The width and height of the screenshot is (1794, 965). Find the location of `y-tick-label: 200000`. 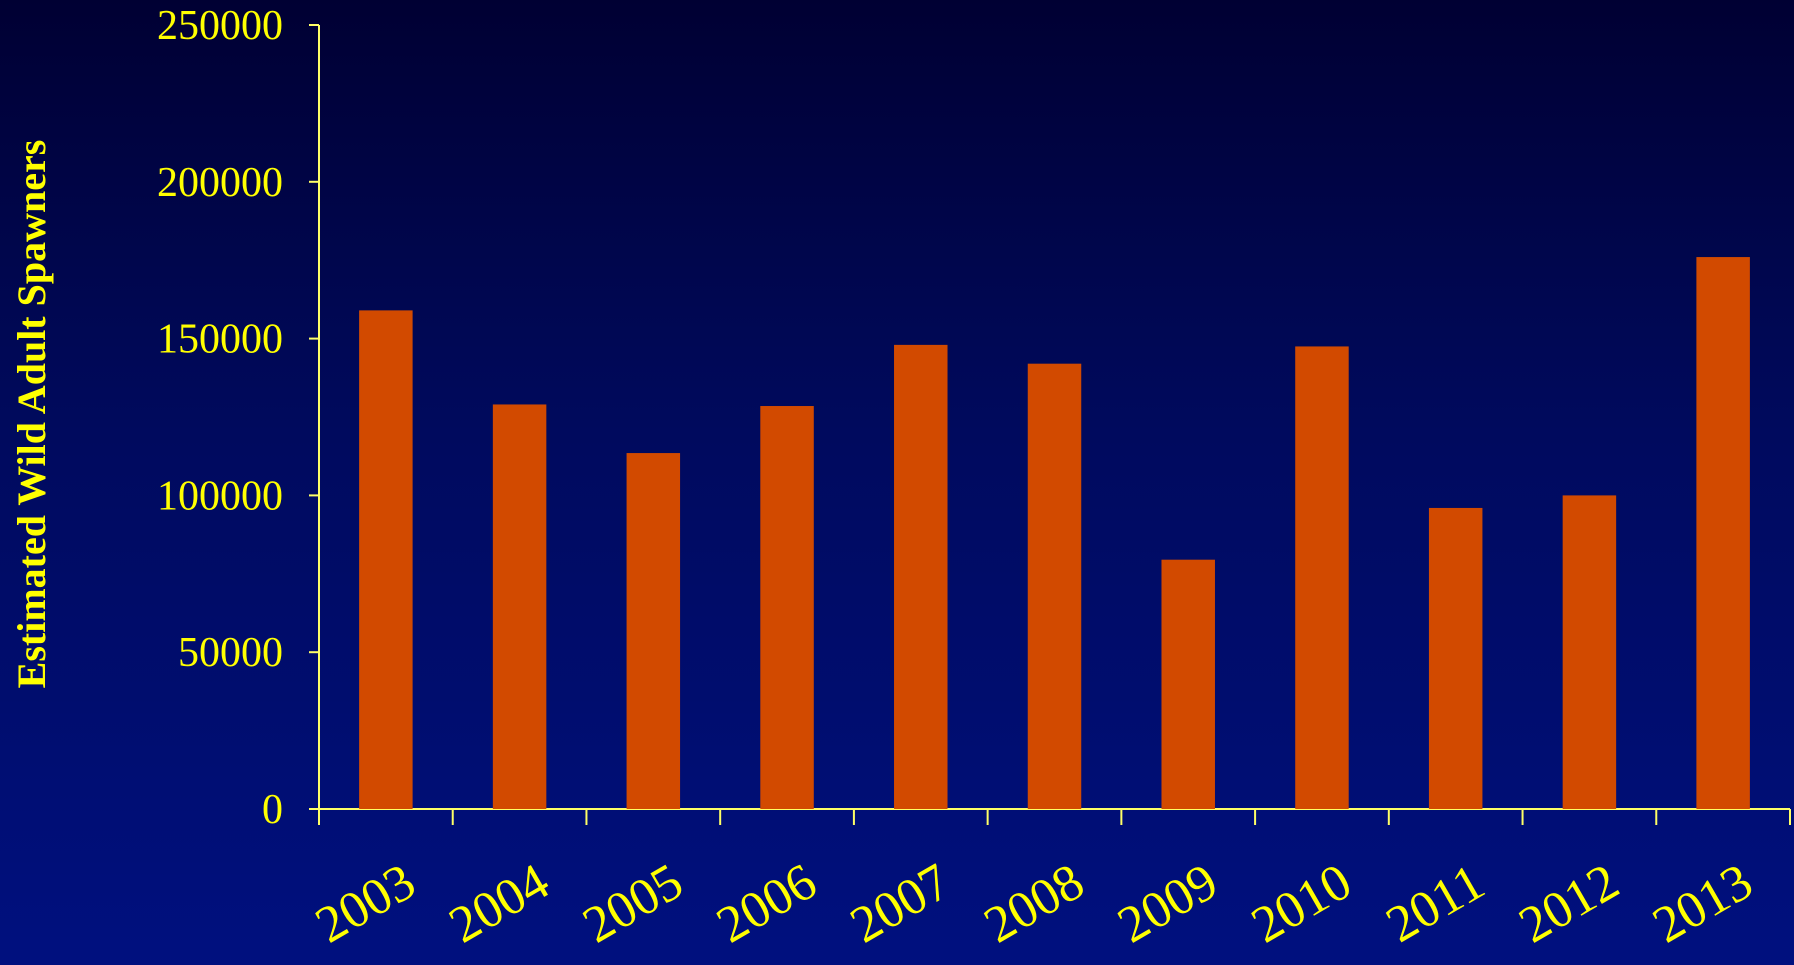

y-tick-label: 200000 is located at coordinates (220, 183).